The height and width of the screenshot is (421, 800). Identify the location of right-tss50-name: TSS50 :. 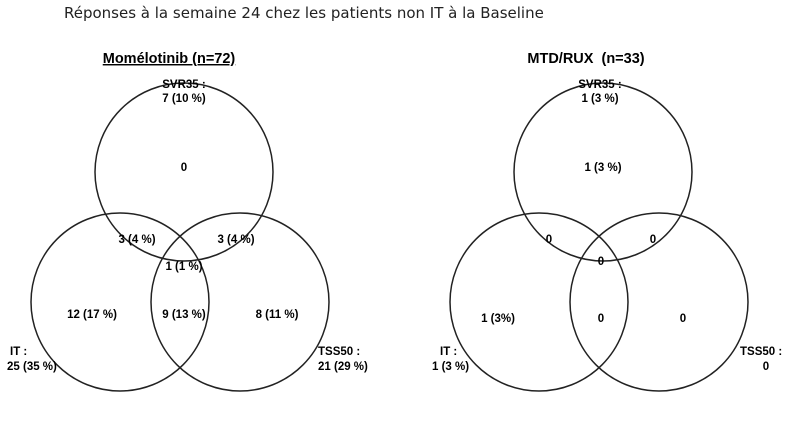
(761, 352).